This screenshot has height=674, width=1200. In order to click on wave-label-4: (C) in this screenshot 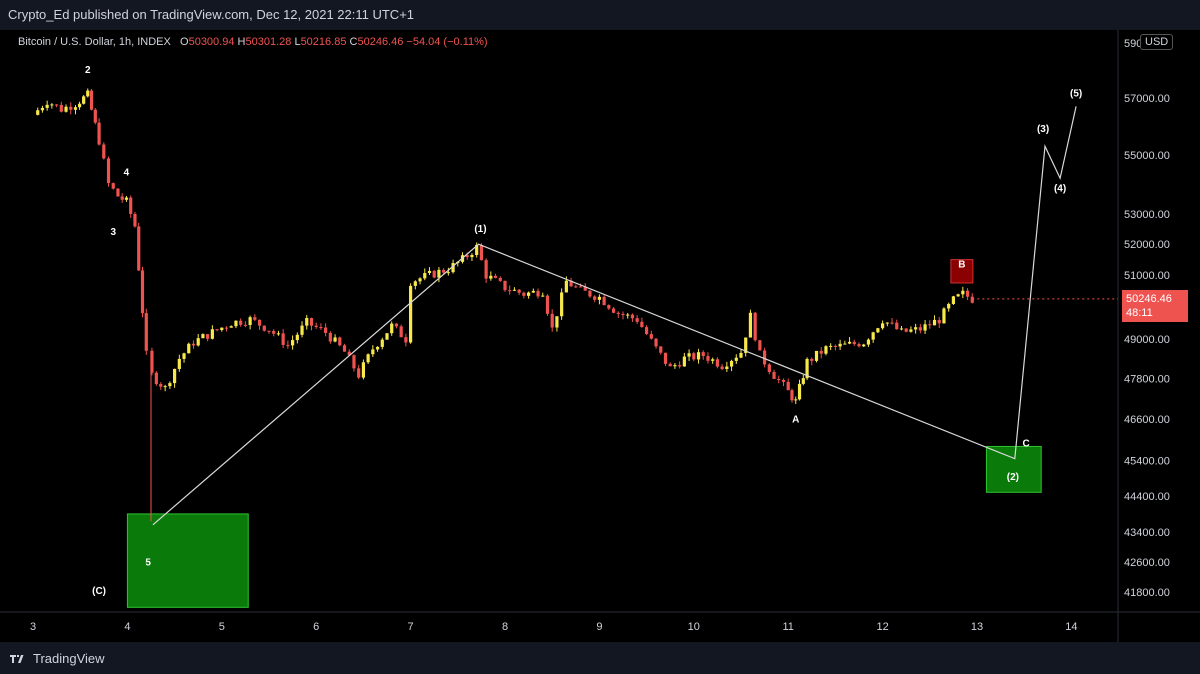, I will do `click(99, 591)`.